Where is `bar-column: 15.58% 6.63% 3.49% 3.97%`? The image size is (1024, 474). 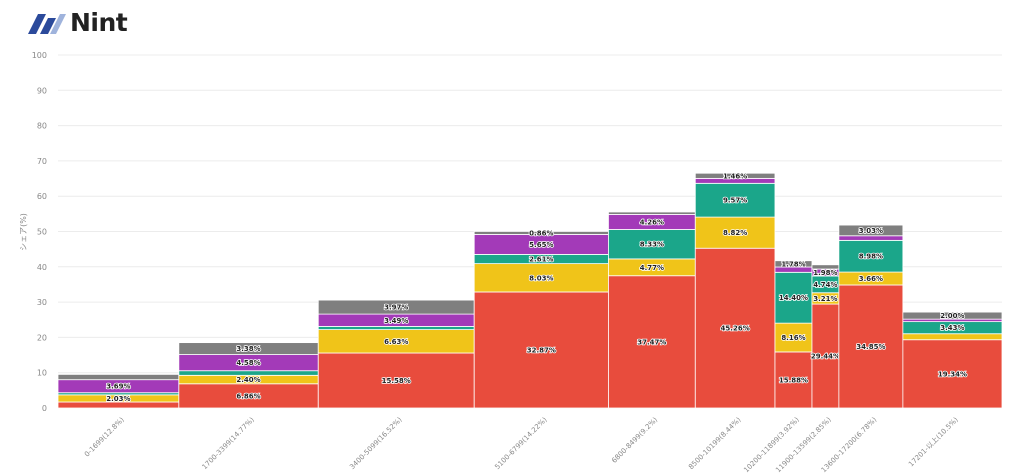
bar-column: 15.58% 6.63% 3.49% 3.97% is located at coordinates (396, 354).